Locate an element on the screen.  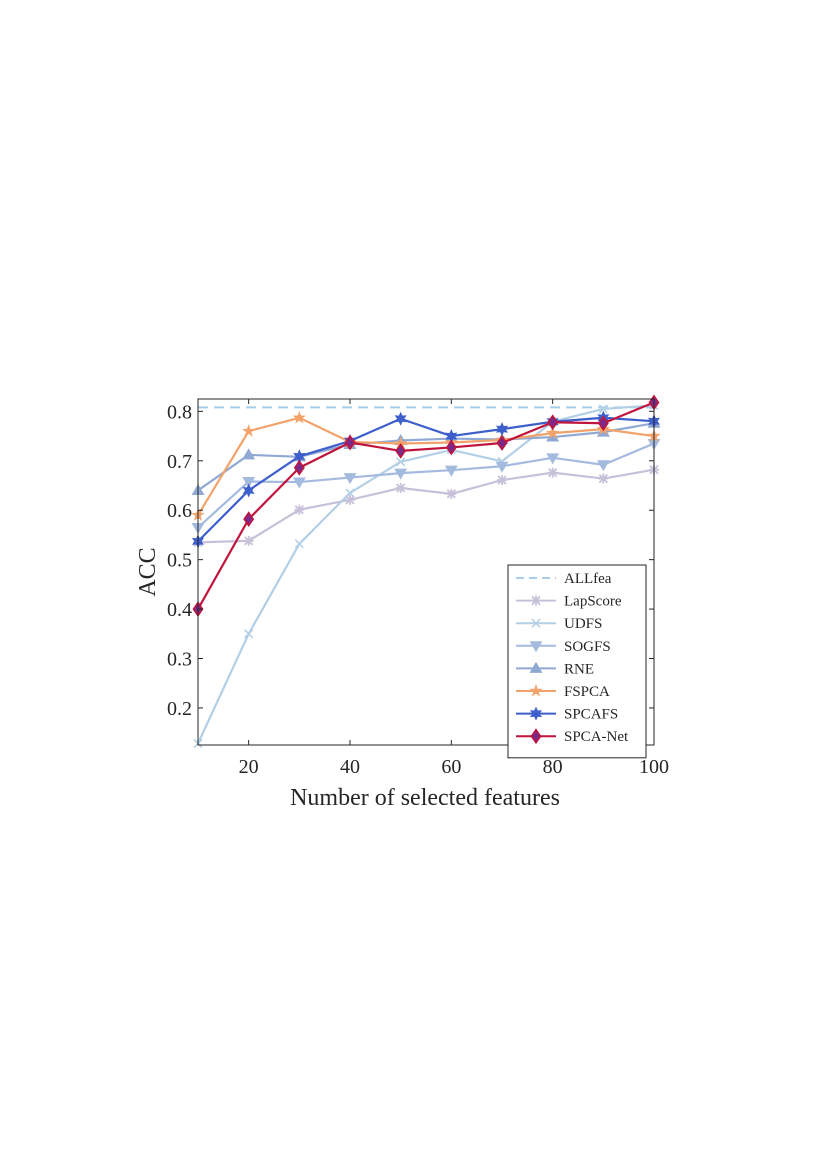
y-tick-label: 0.7 is located at coordinates (179, 462).